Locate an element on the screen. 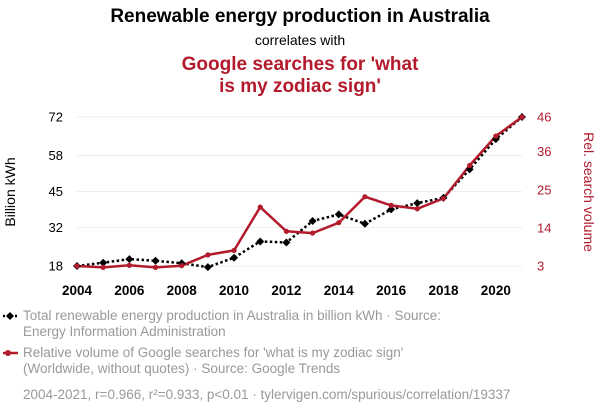 The width and height of the screenshot is (600, 414). chart-title2-line2: is my zodiac sign' is located at coordinates (300, 86).